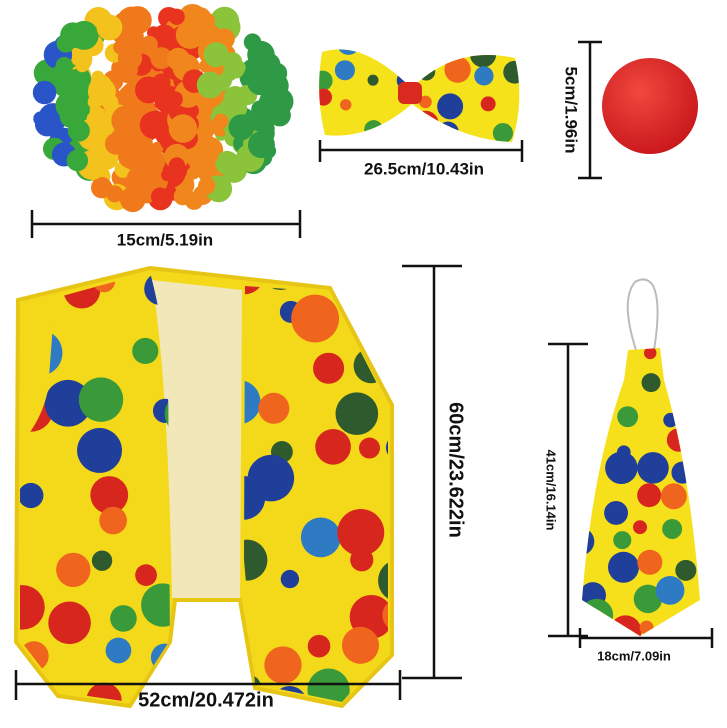  What do you see at coordinates (410, 93) in the screenshot?
I see `bow-tie-knot` at bounding box center [410, 93].